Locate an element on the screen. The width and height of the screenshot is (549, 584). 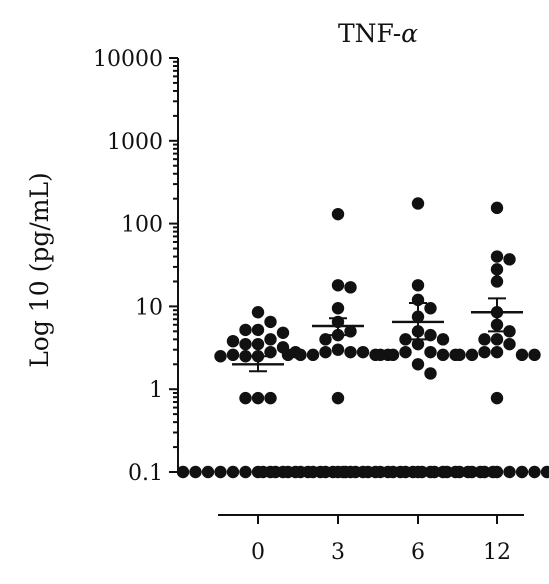
x-tick-label: 3 is located at coordinates (338, 552).